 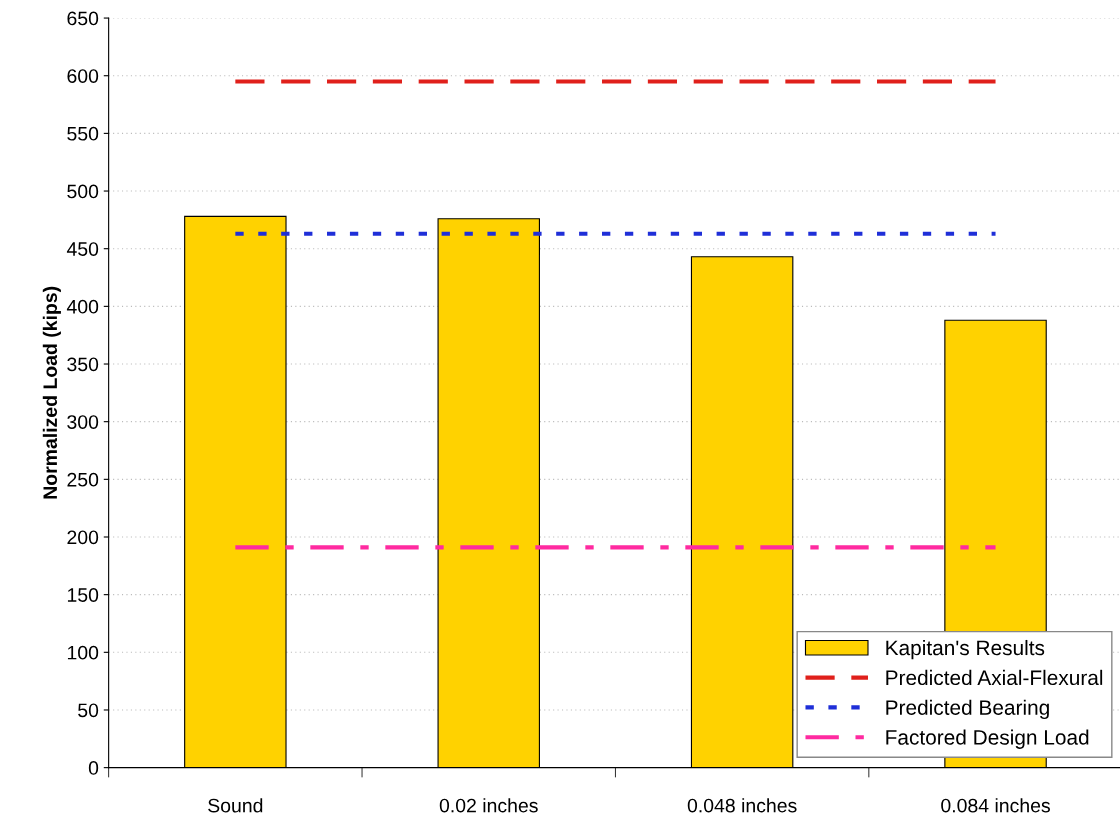 What do you see at coordinates (235, 805) in the screenshot?
I see `x-tick-label: Sound` at bounding box center [235, 805].